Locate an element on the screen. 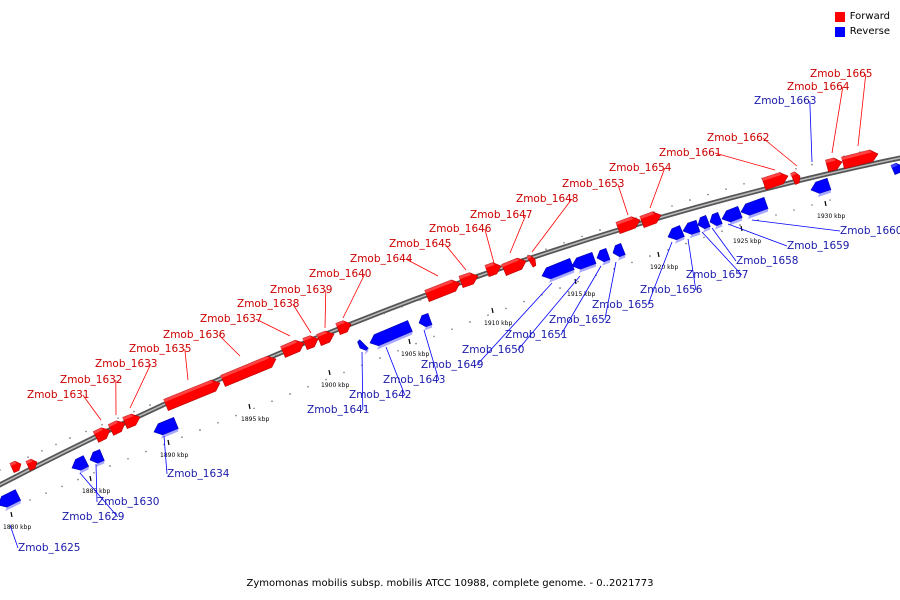 The image size is (900, 600). gene-arrow-zmob_1653-shade is located at coordinates (624, 221).